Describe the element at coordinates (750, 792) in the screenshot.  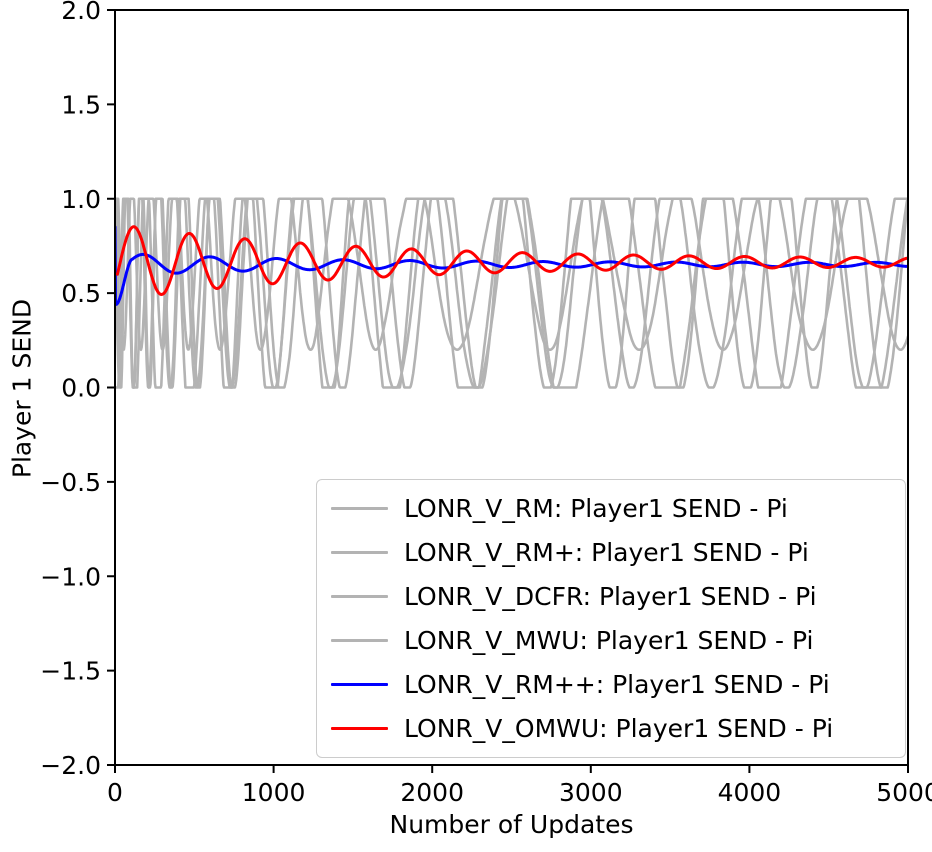
I see `x-tick-label: 4000` at that location.